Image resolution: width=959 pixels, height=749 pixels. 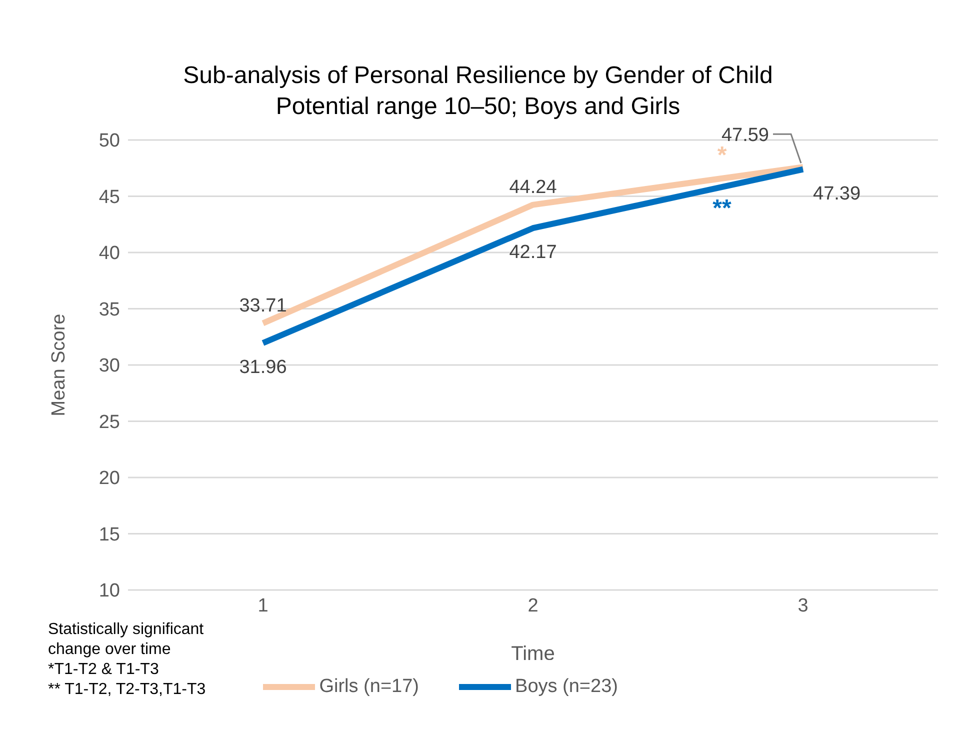 What do you see at coordinates (803, 605) in the screenshot?
I see `x-tick-label: 3` at bounding box center [803, 605].